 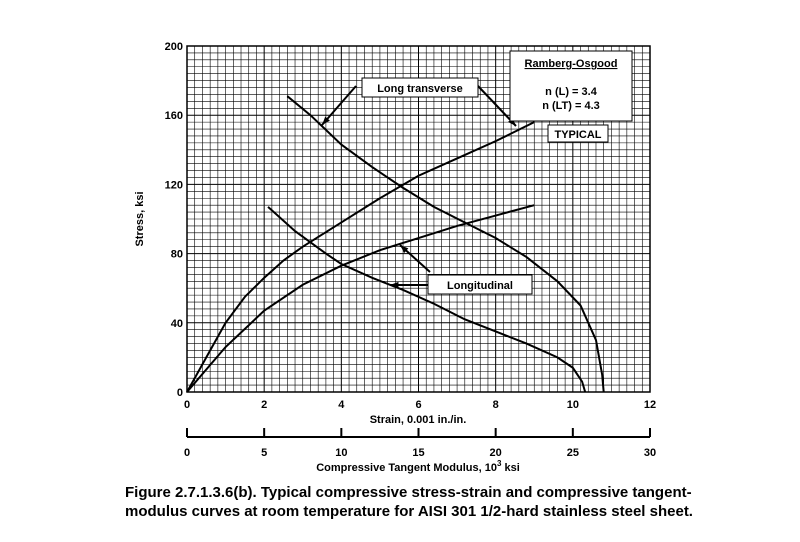 I want to click on curve, so click(x=427, y=299).